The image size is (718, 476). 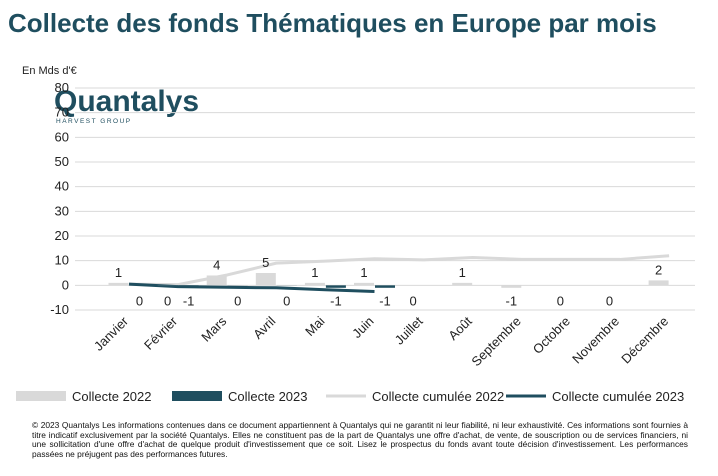 What do you see at coordinates (111, 333) in the screenshot?
I see `x-tick-label: Janvier` at bounding box center [111, 333].